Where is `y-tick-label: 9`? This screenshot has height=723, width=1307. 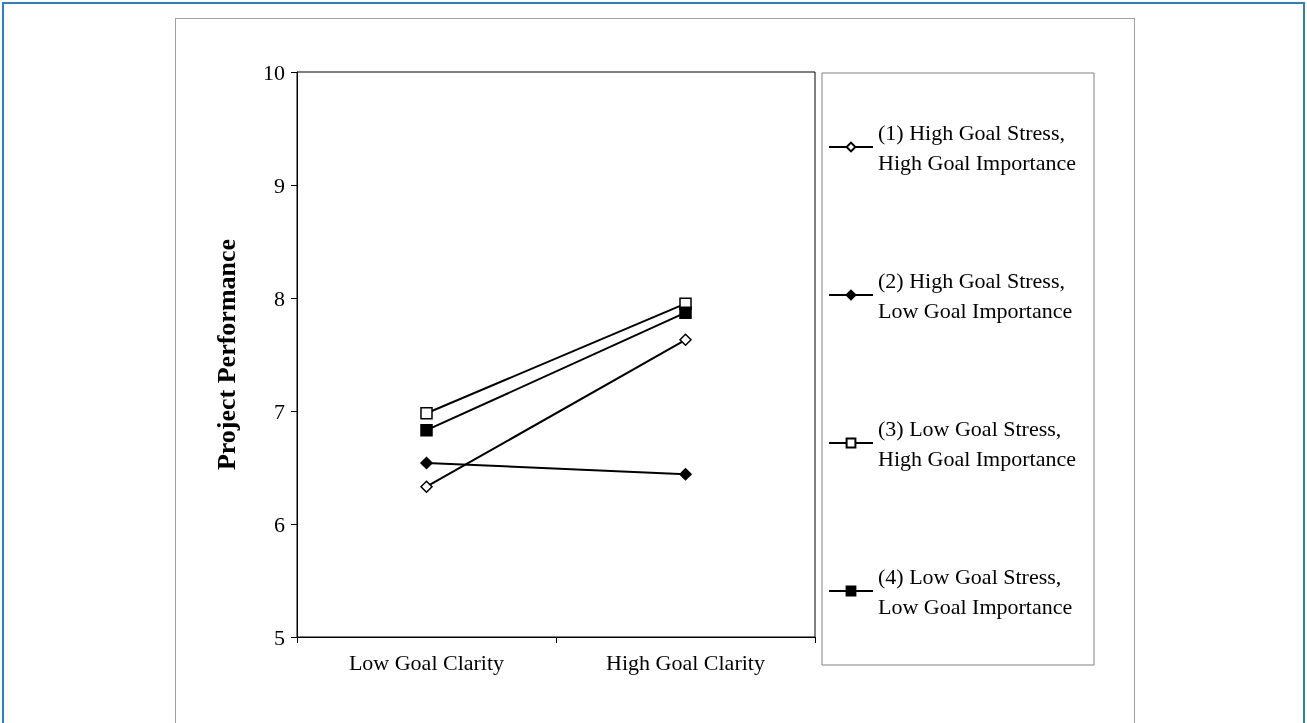
y-tick-label: 9 is located at coordinates (279, 185).